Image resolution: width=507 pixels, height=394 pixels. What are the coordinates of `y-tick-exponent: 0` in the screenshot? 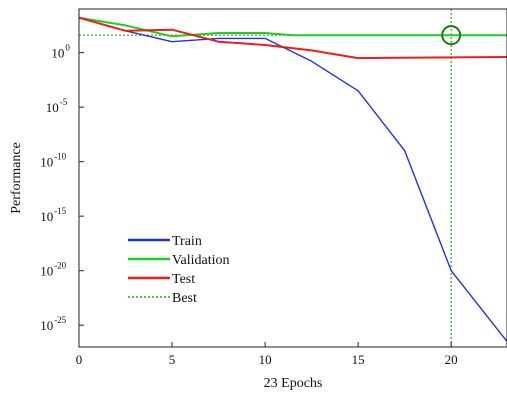 It's located at (67, 48).